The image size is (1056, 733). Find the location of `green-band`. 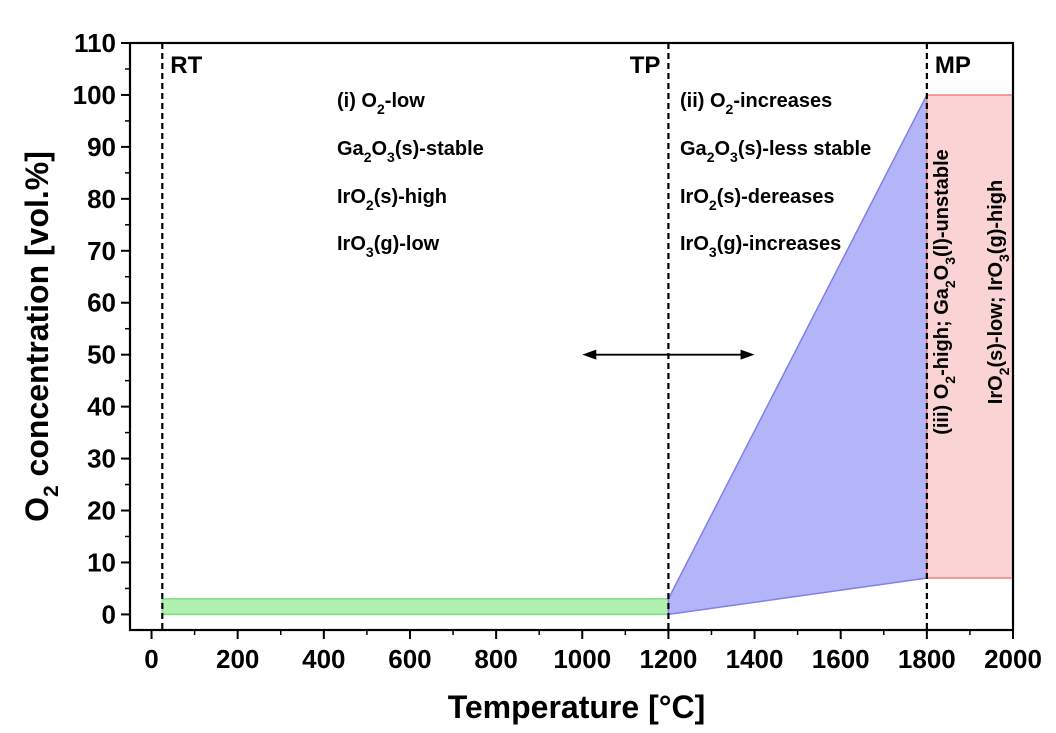

green-band is located at coordinates (415, 607).